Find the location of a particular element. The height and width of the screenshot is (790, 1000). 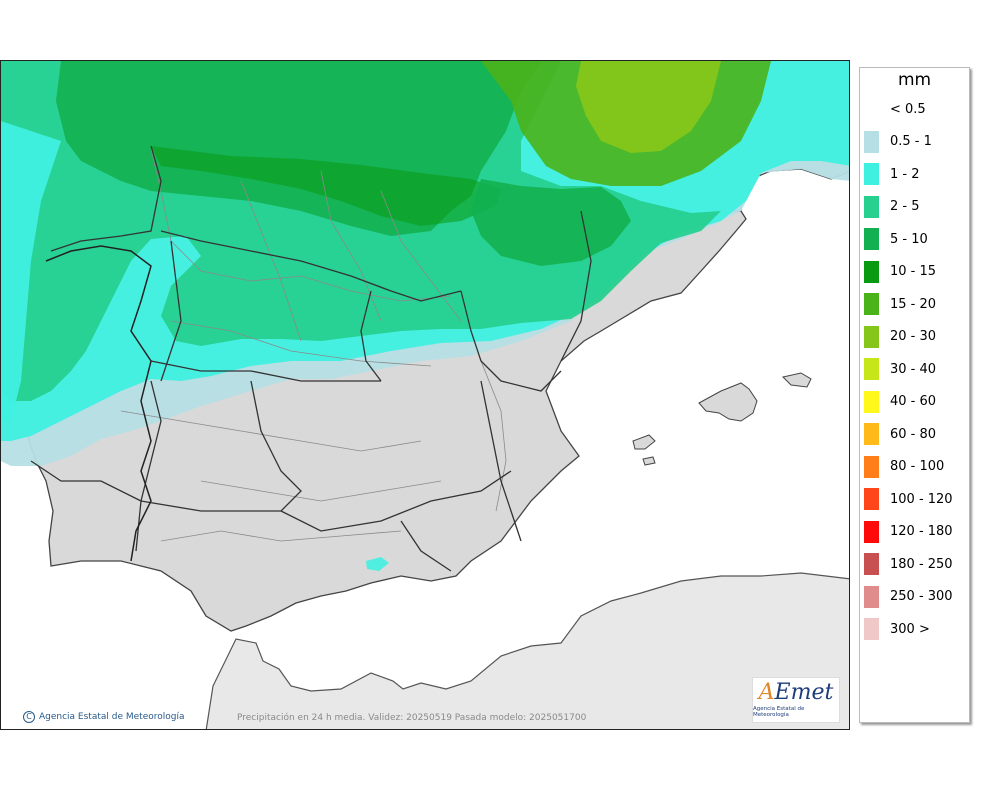

precip-area-galicia is located at coordinates (31, 271).